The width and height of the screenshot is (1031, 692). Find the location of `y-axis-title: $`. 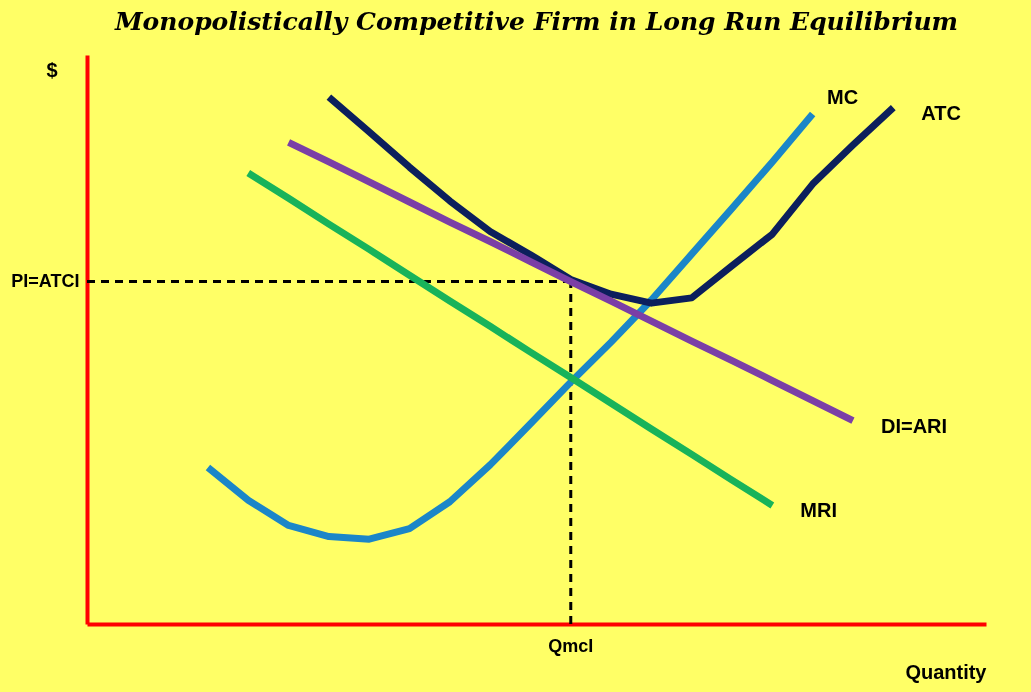

y-axis-title: $ is located at coordinates (52, 69).